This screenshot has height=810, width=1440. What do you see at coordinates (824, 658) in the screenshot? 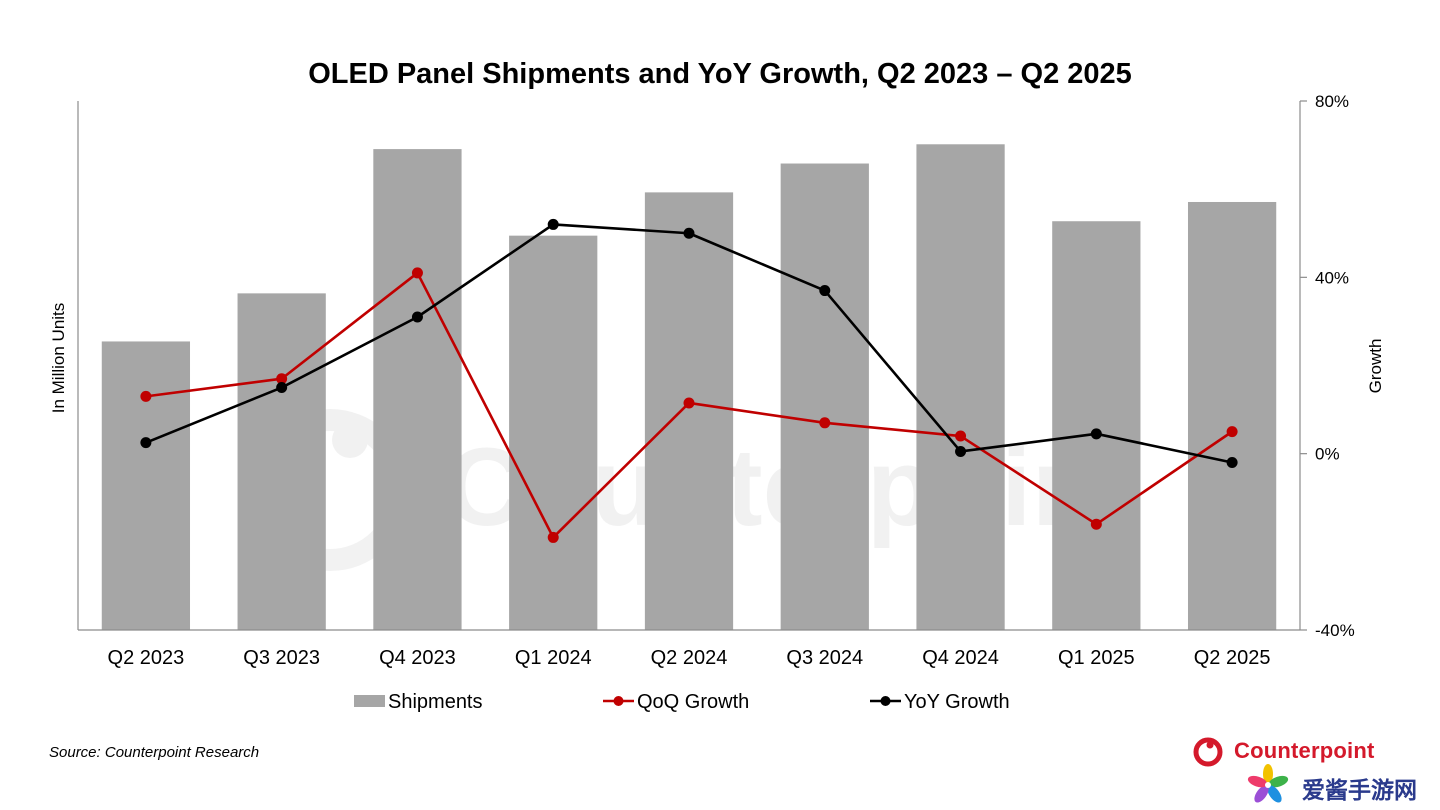
I see `x-tick-label: Q3 2024` at bounding box center [824, 658].